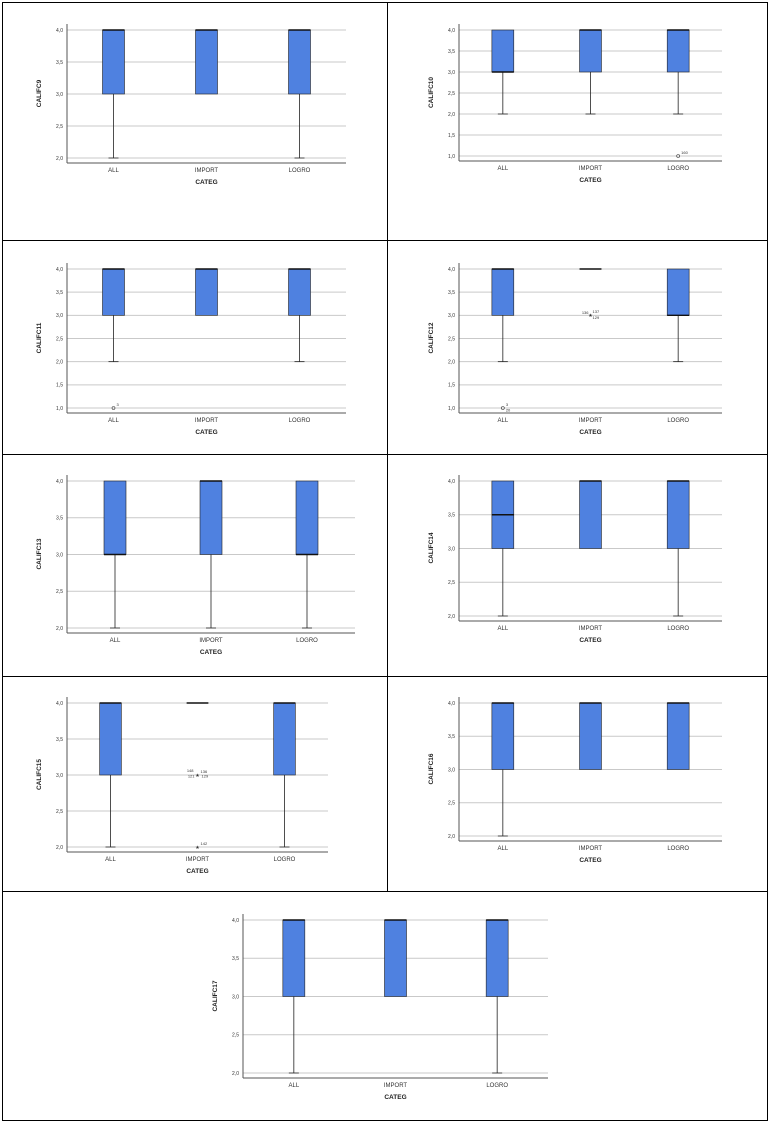 This screenshot has width=770, height=1124. I want to click on outlier-label: 121, so click(191, 776).